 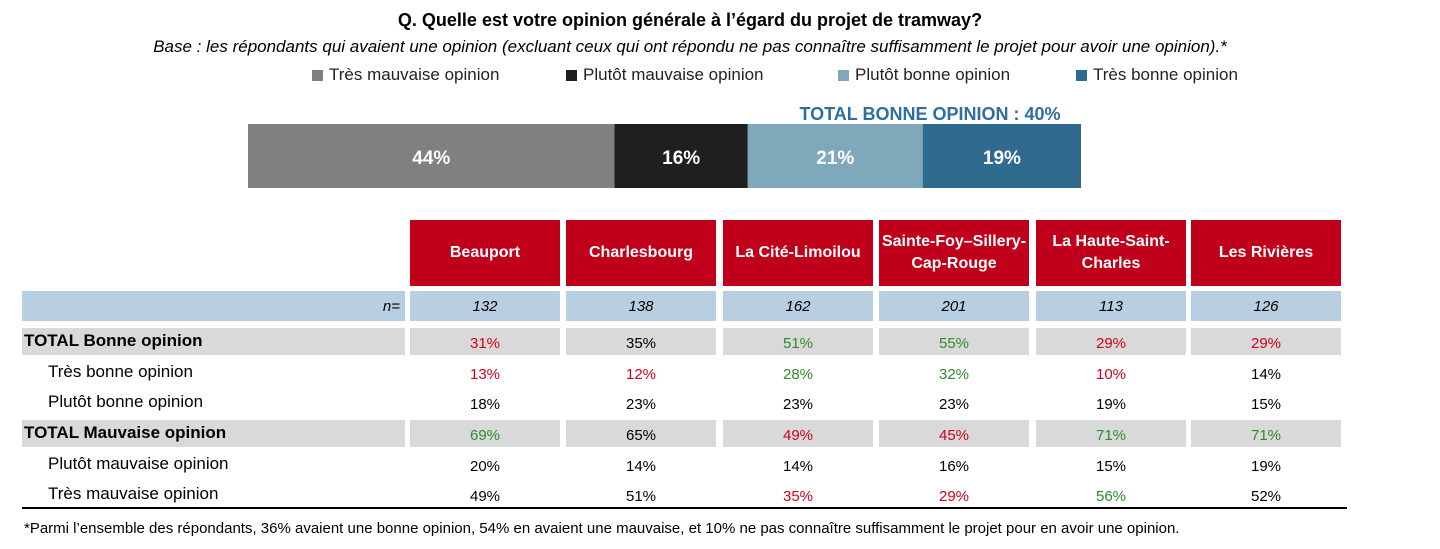 I want to click on legend-label: Plutôt mauvaise opinion, so click(x=673, y=74).